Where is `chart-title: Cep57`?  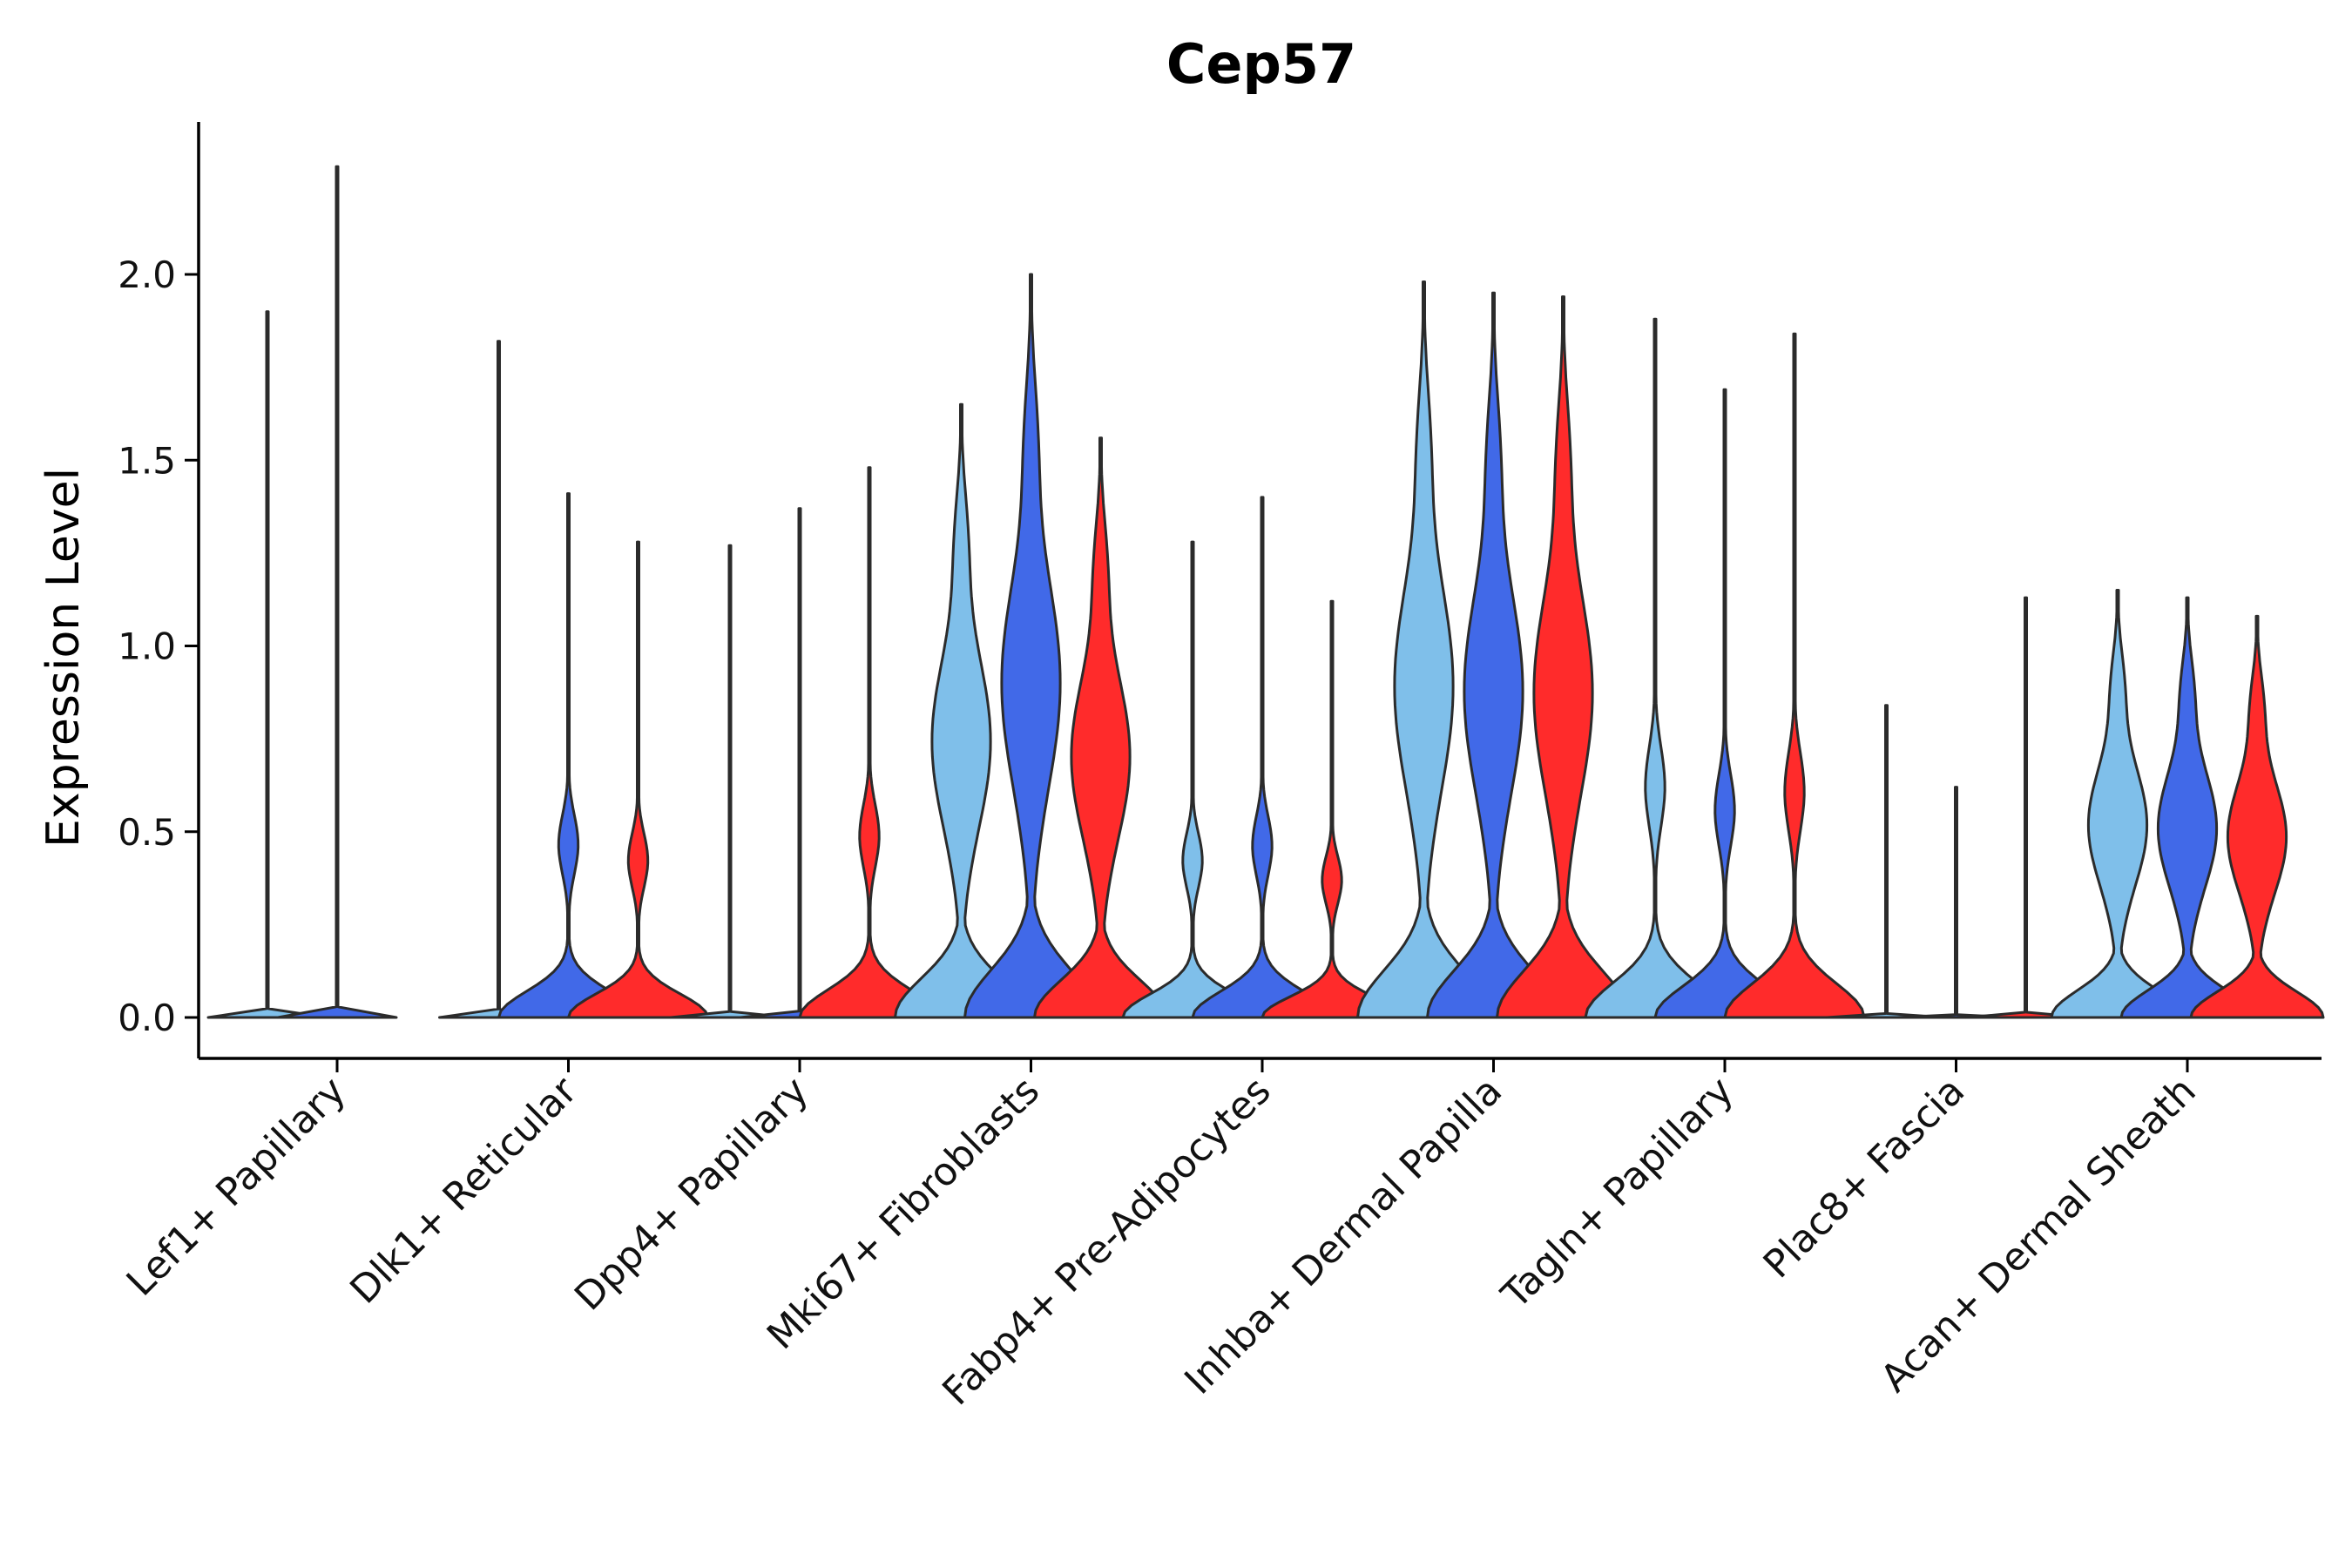
chart-title: Cep57 is located at coordinates (1261, 64).